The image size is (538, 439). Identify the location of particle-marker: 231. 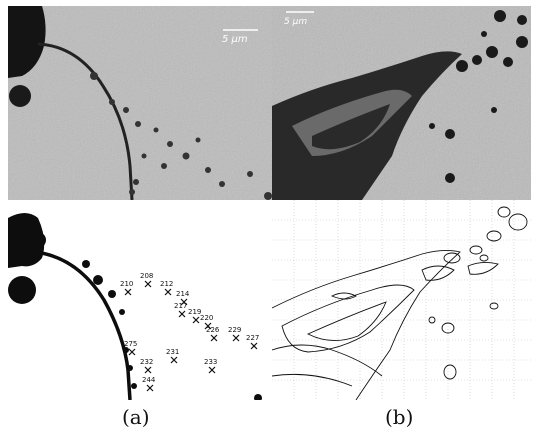
(172, 356).